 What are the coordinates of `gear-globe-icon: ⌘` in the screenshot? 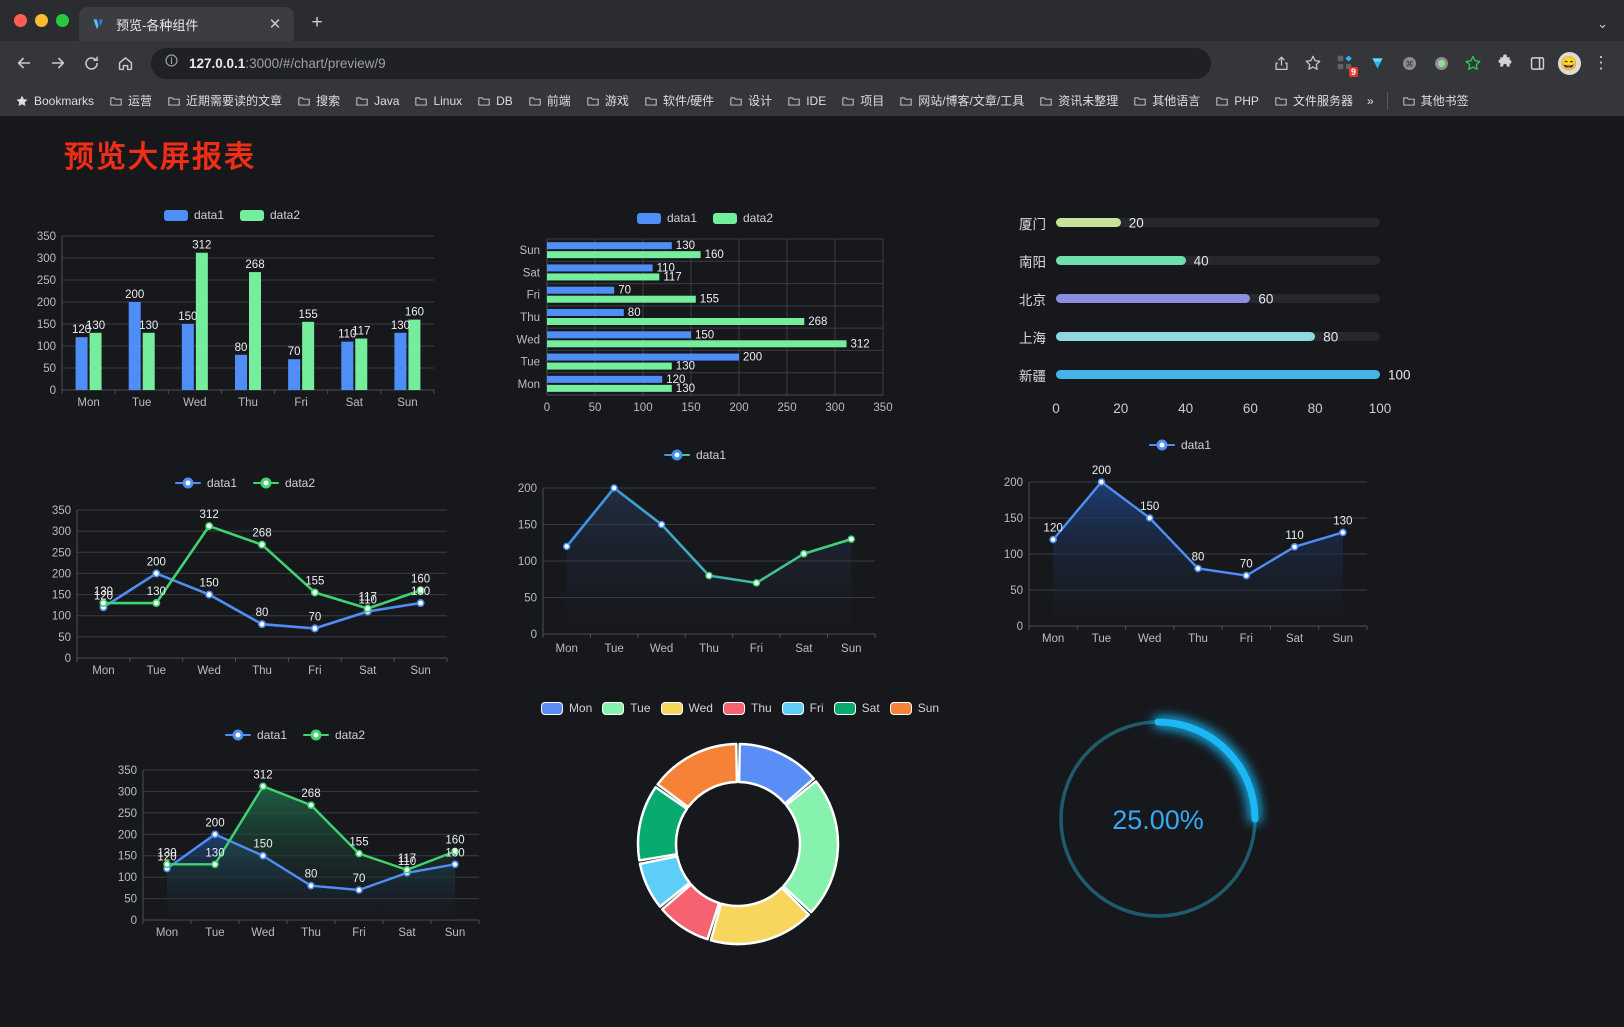 It's located at (1409, 63).